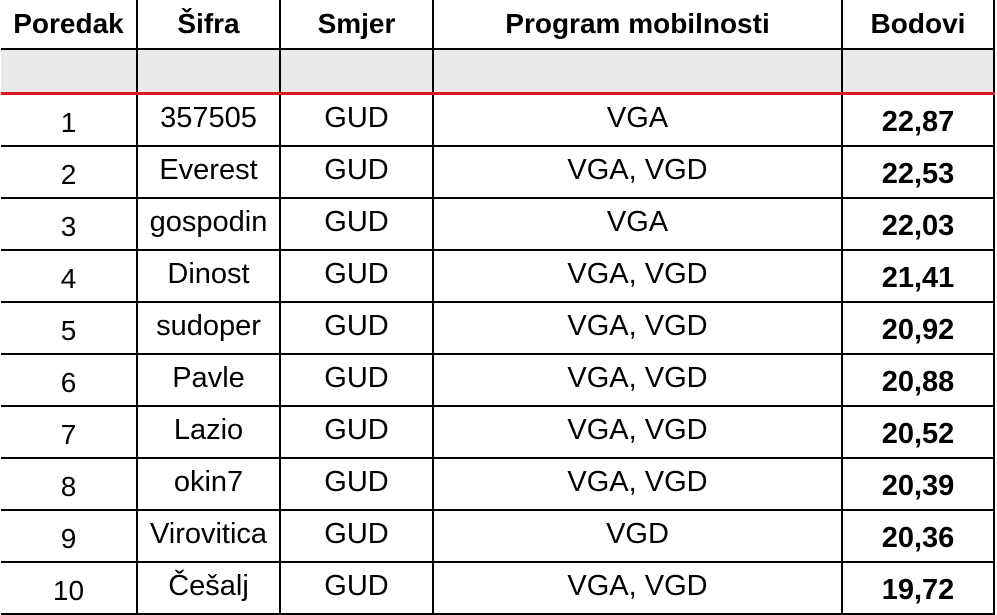 The width and height of the screenshot is (997, 615). Describe the element at coordinates (918, 328) in the screenshot. I see `points-cell: 20,92` at that location.